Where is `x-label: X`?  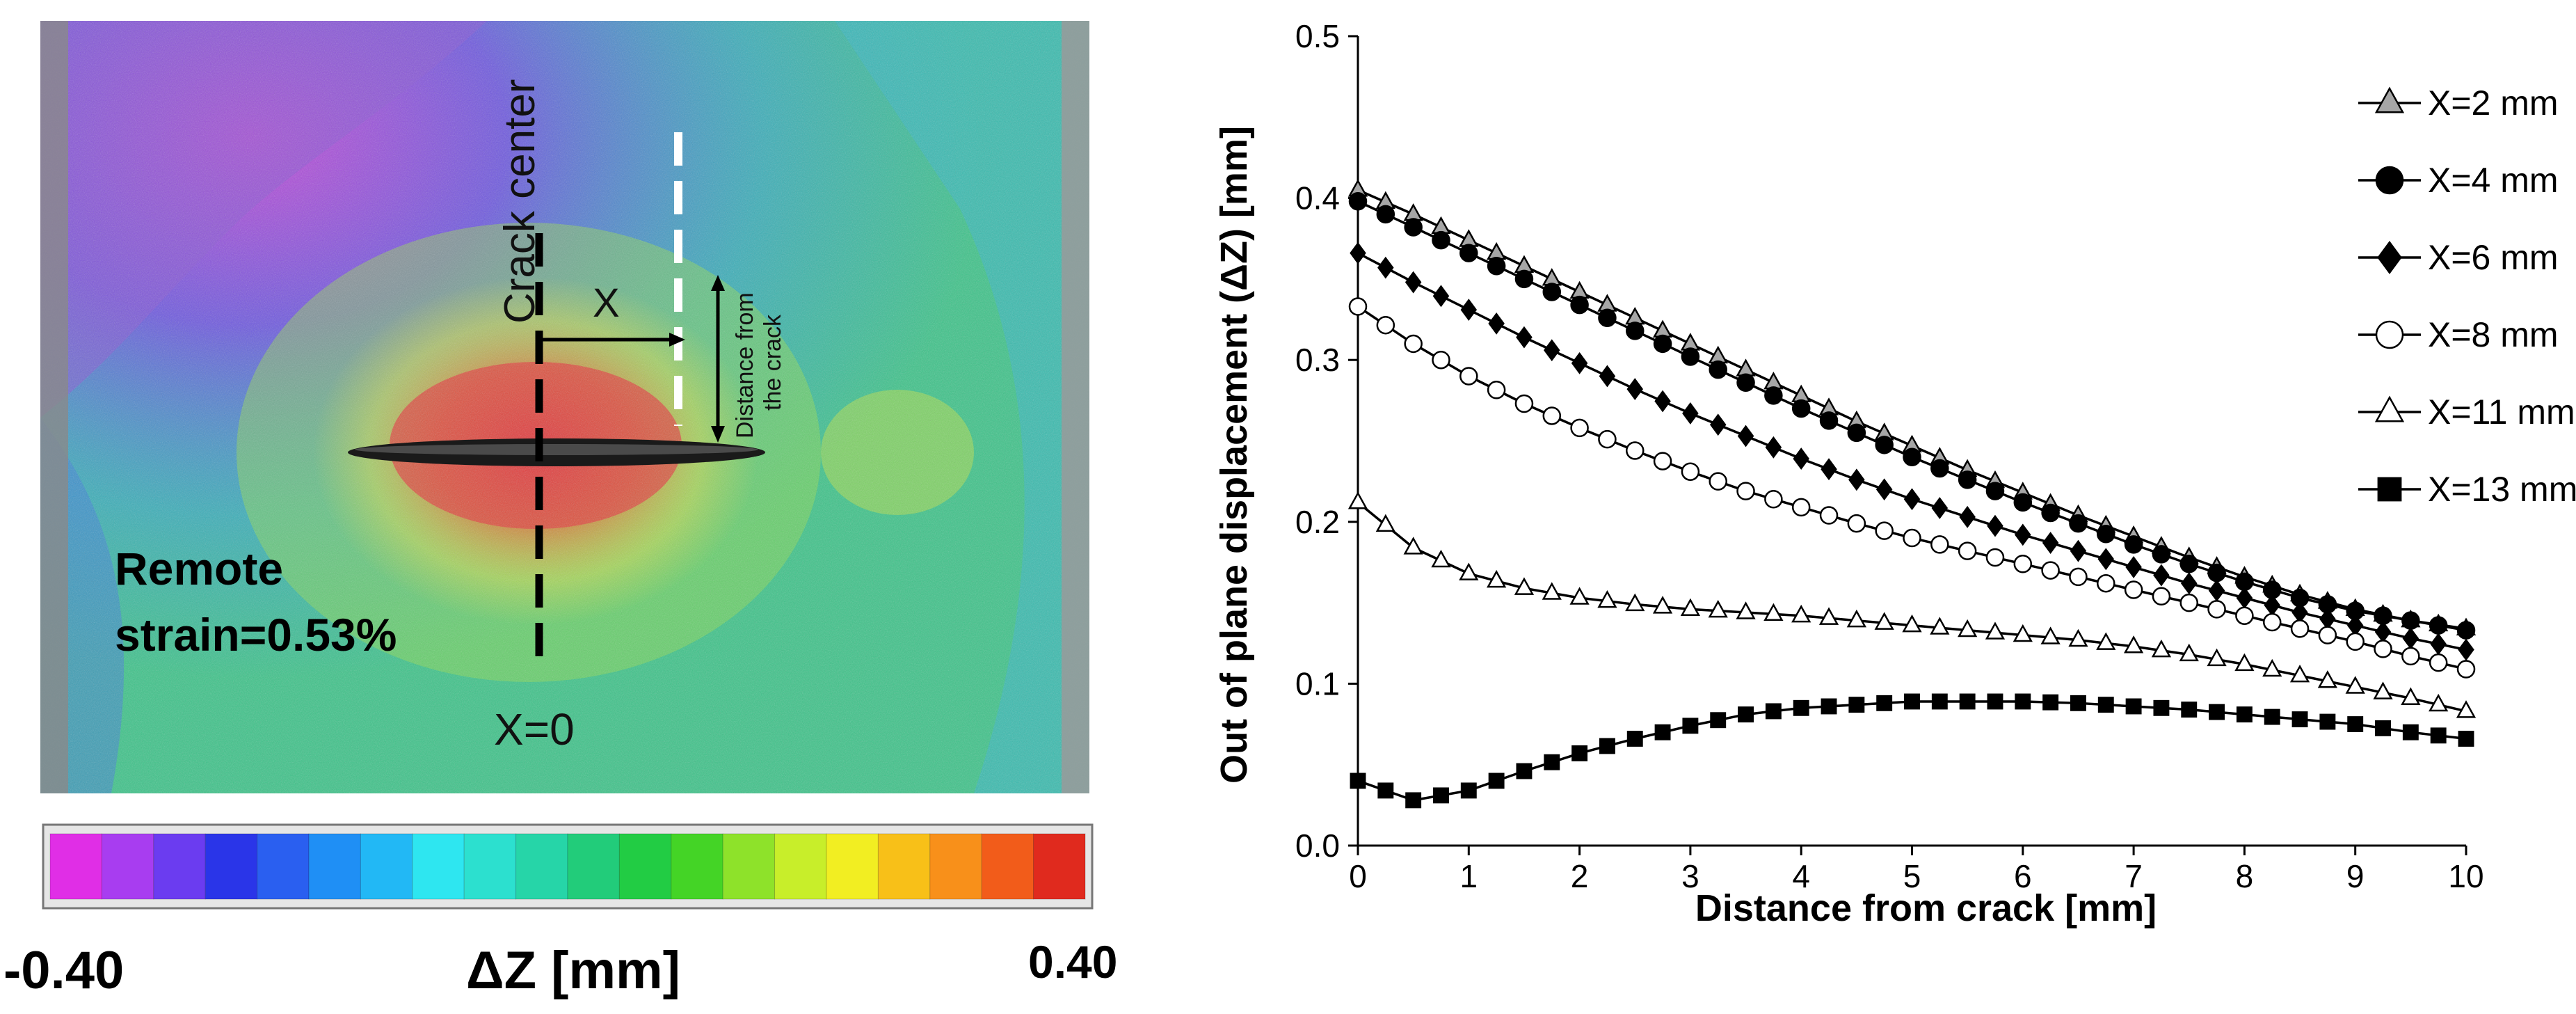
x-label: X is located at coordinates (606, 303).